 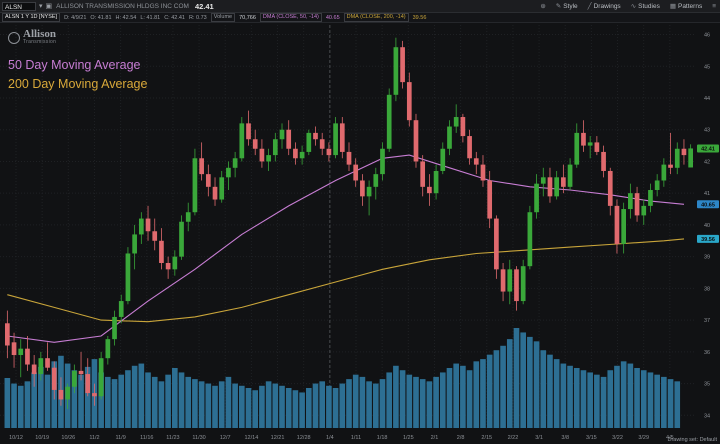 I want to click on dropdown-icon: ▾, so click(x=41, y=6).